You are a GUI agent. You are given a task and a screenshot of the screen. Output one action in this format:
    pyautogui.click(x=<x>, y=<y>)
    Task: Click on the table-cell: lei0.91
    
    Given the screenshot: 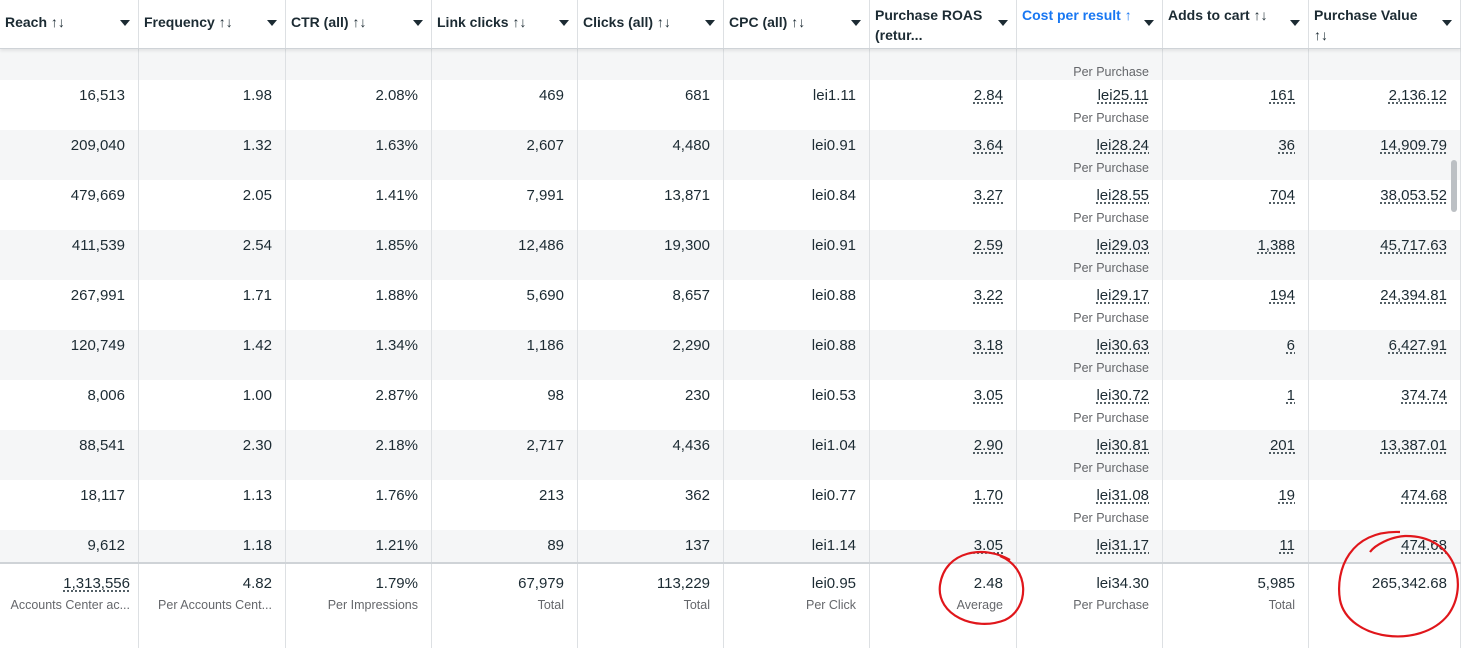 What is the action you would take?
    pyautogui.click(x=797, y=255)
    